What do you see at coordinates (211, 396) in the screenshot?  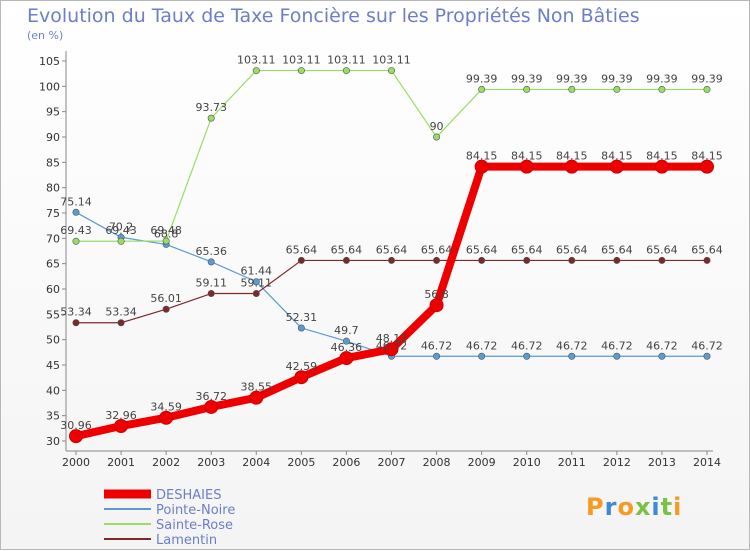 I see `data-label: 36.72` at bounding box center [211, 396].